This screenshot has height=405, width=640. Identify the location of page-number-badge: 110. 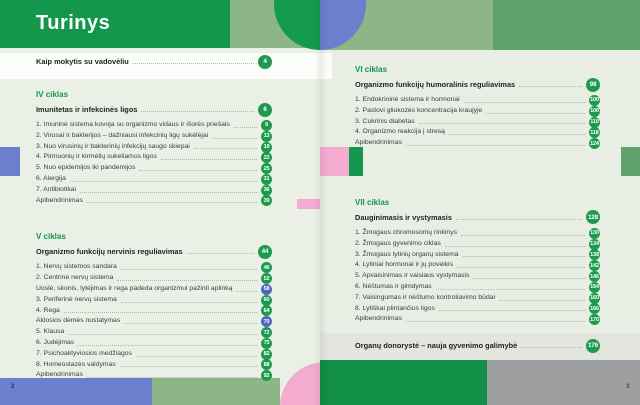
(594, 122).